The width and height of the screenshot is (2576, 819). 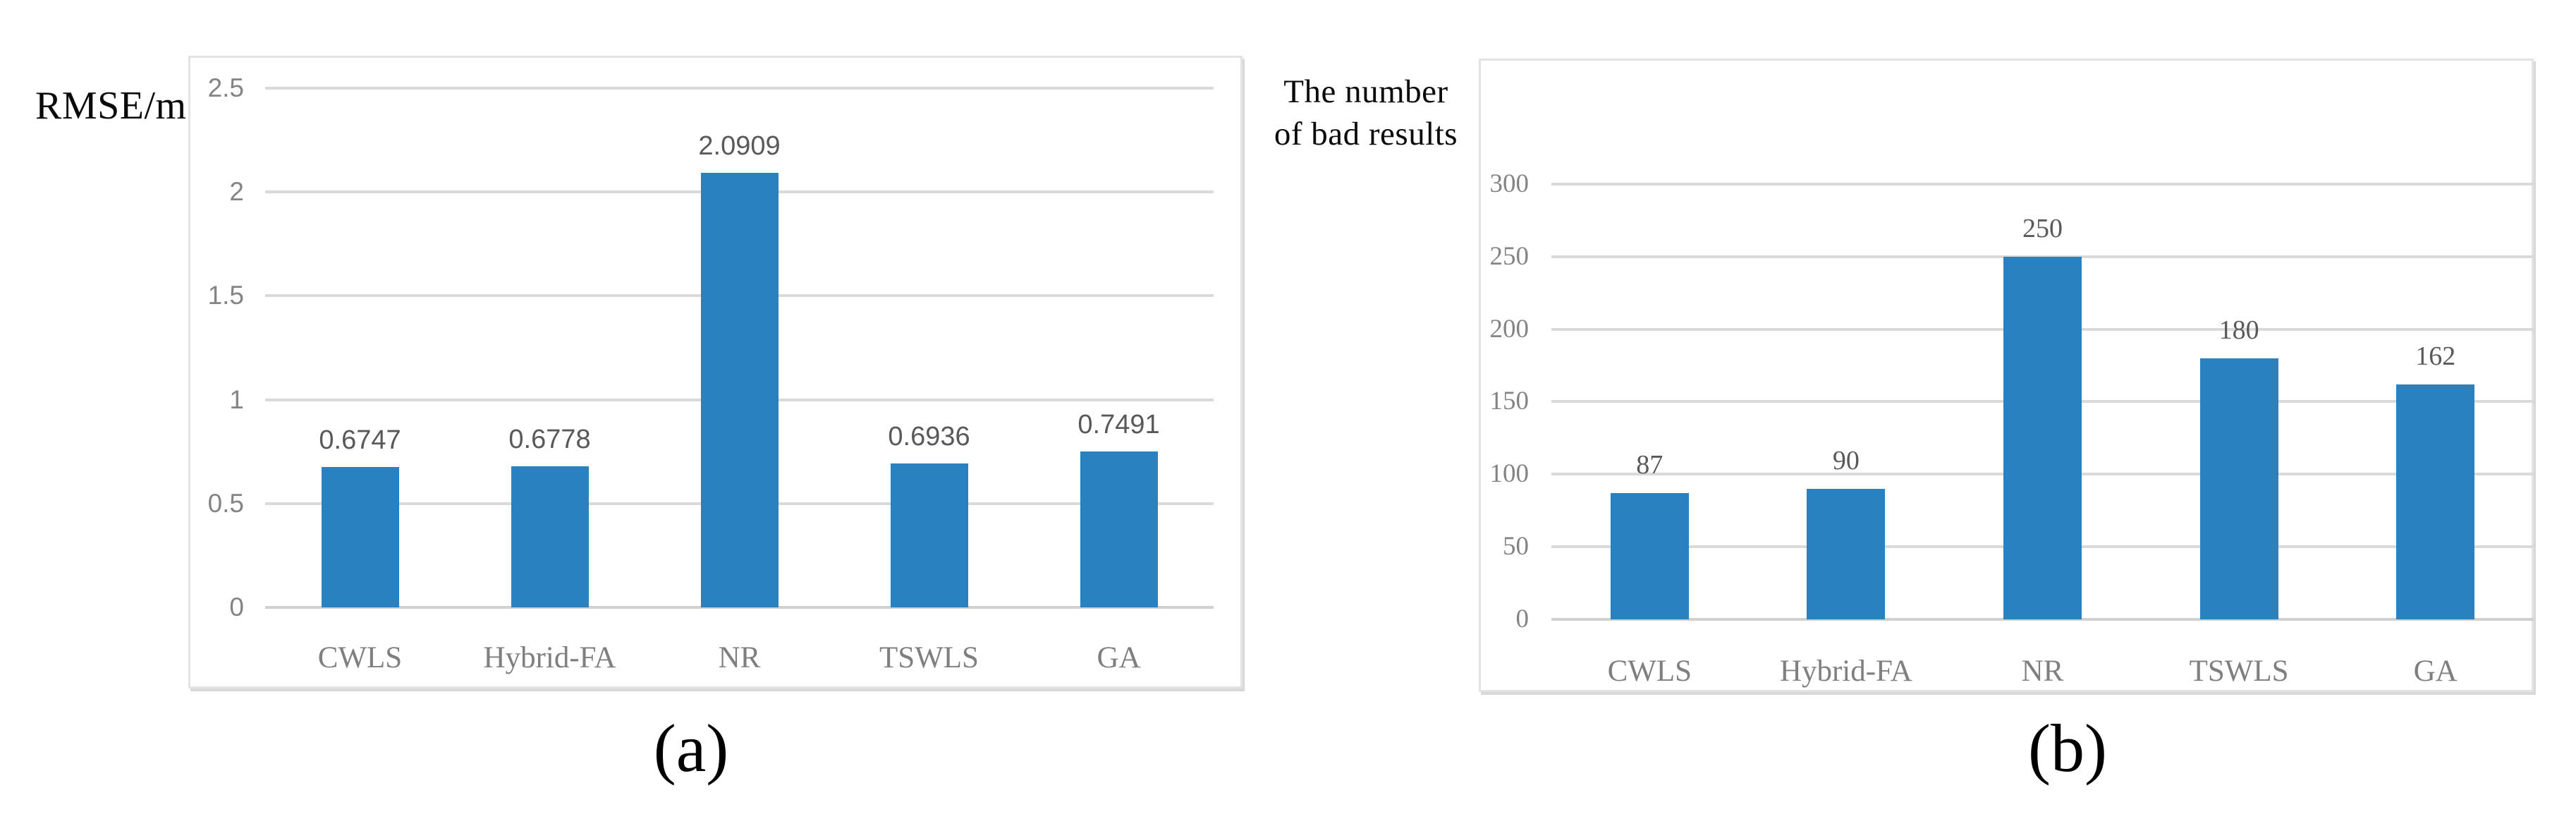 I want to click on y-tick-label-0.5: 0.5, so click(x=225, y=503).